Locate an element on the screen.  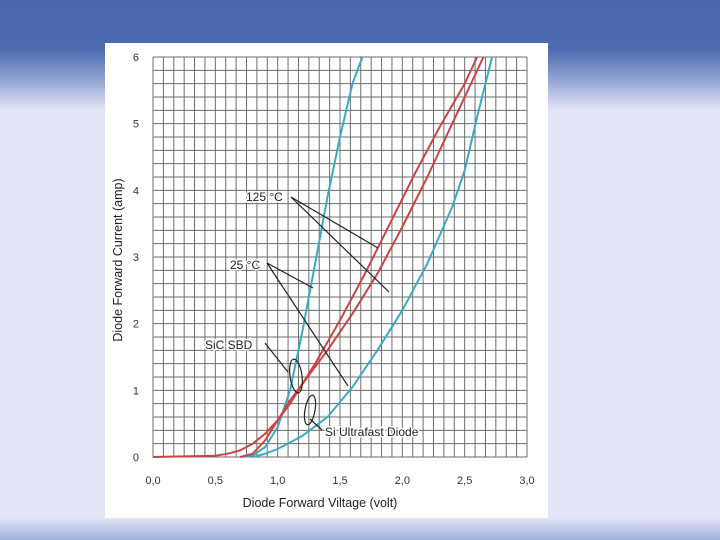
annotation-si-ultrafast: Si Ultrafast Diode is located at coordinates (372, 432).